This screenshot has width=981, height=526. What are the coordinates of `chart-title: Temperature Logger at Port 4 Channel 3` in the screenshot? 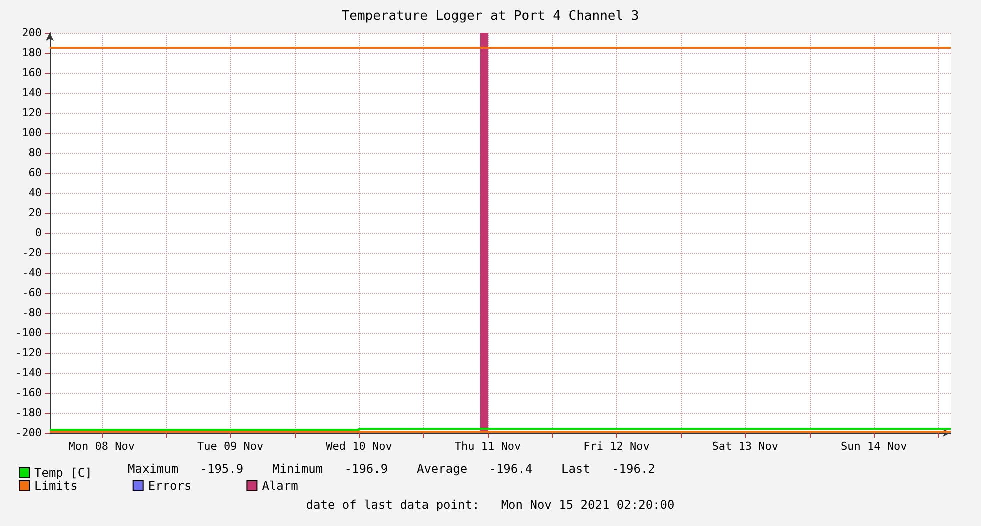 It's located at (491, 16).